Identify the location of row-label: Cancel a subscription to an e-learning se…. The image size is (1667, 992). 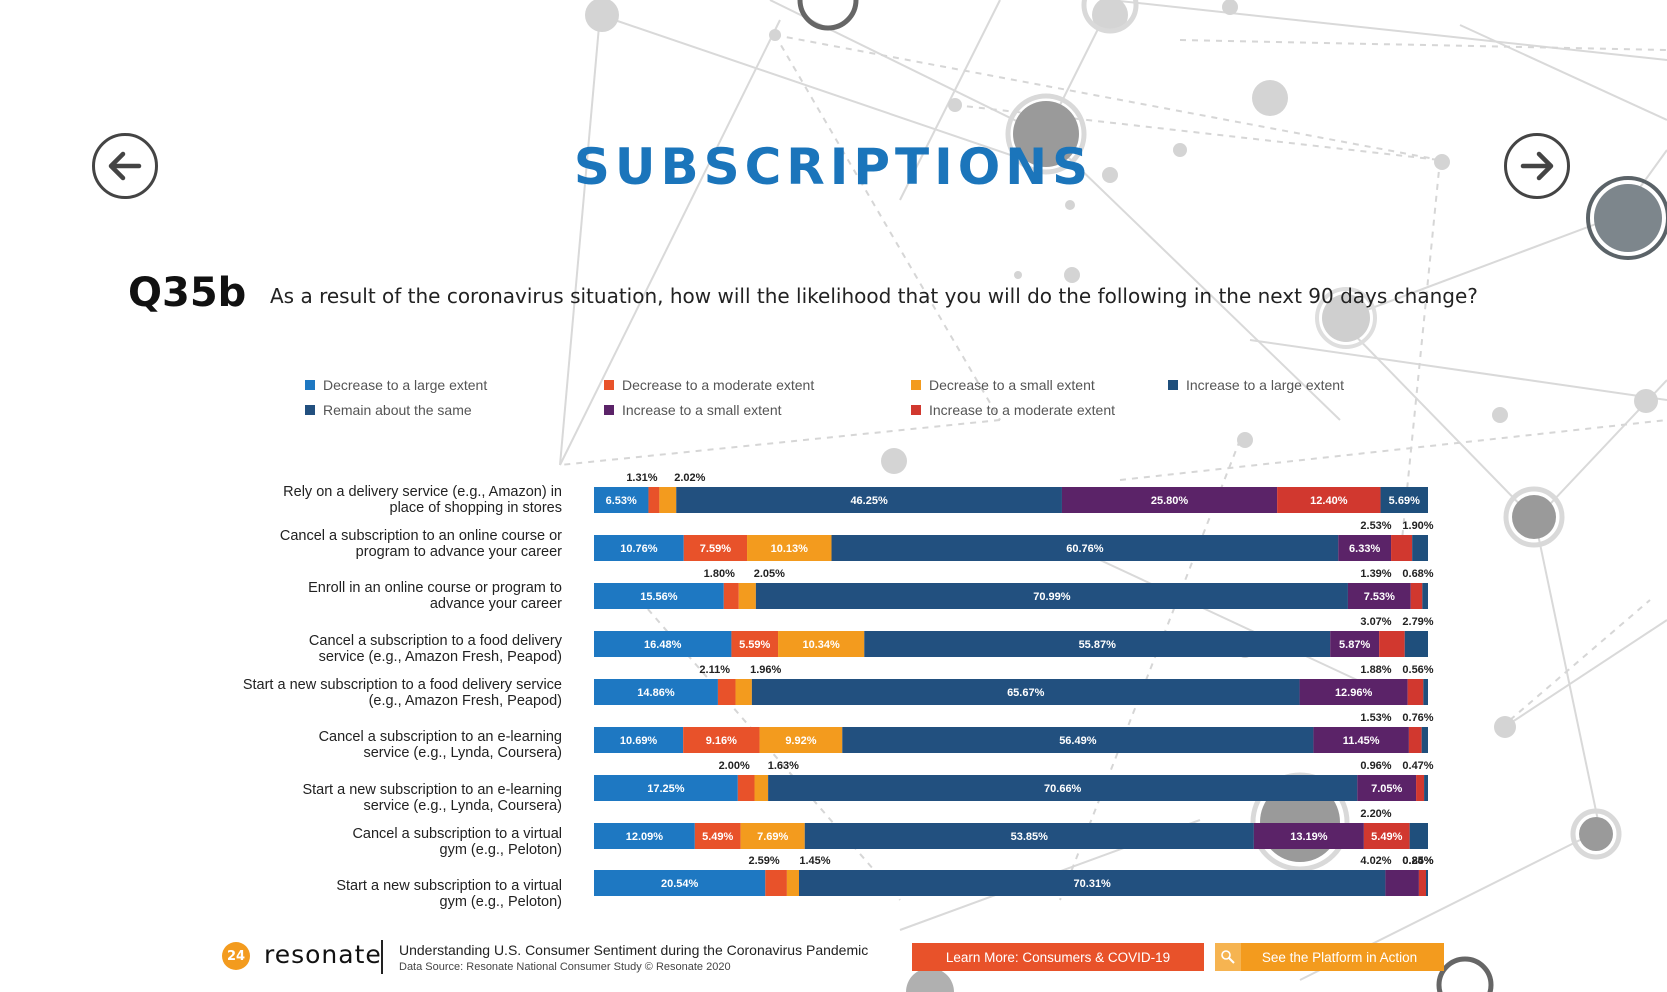
(440, 745).